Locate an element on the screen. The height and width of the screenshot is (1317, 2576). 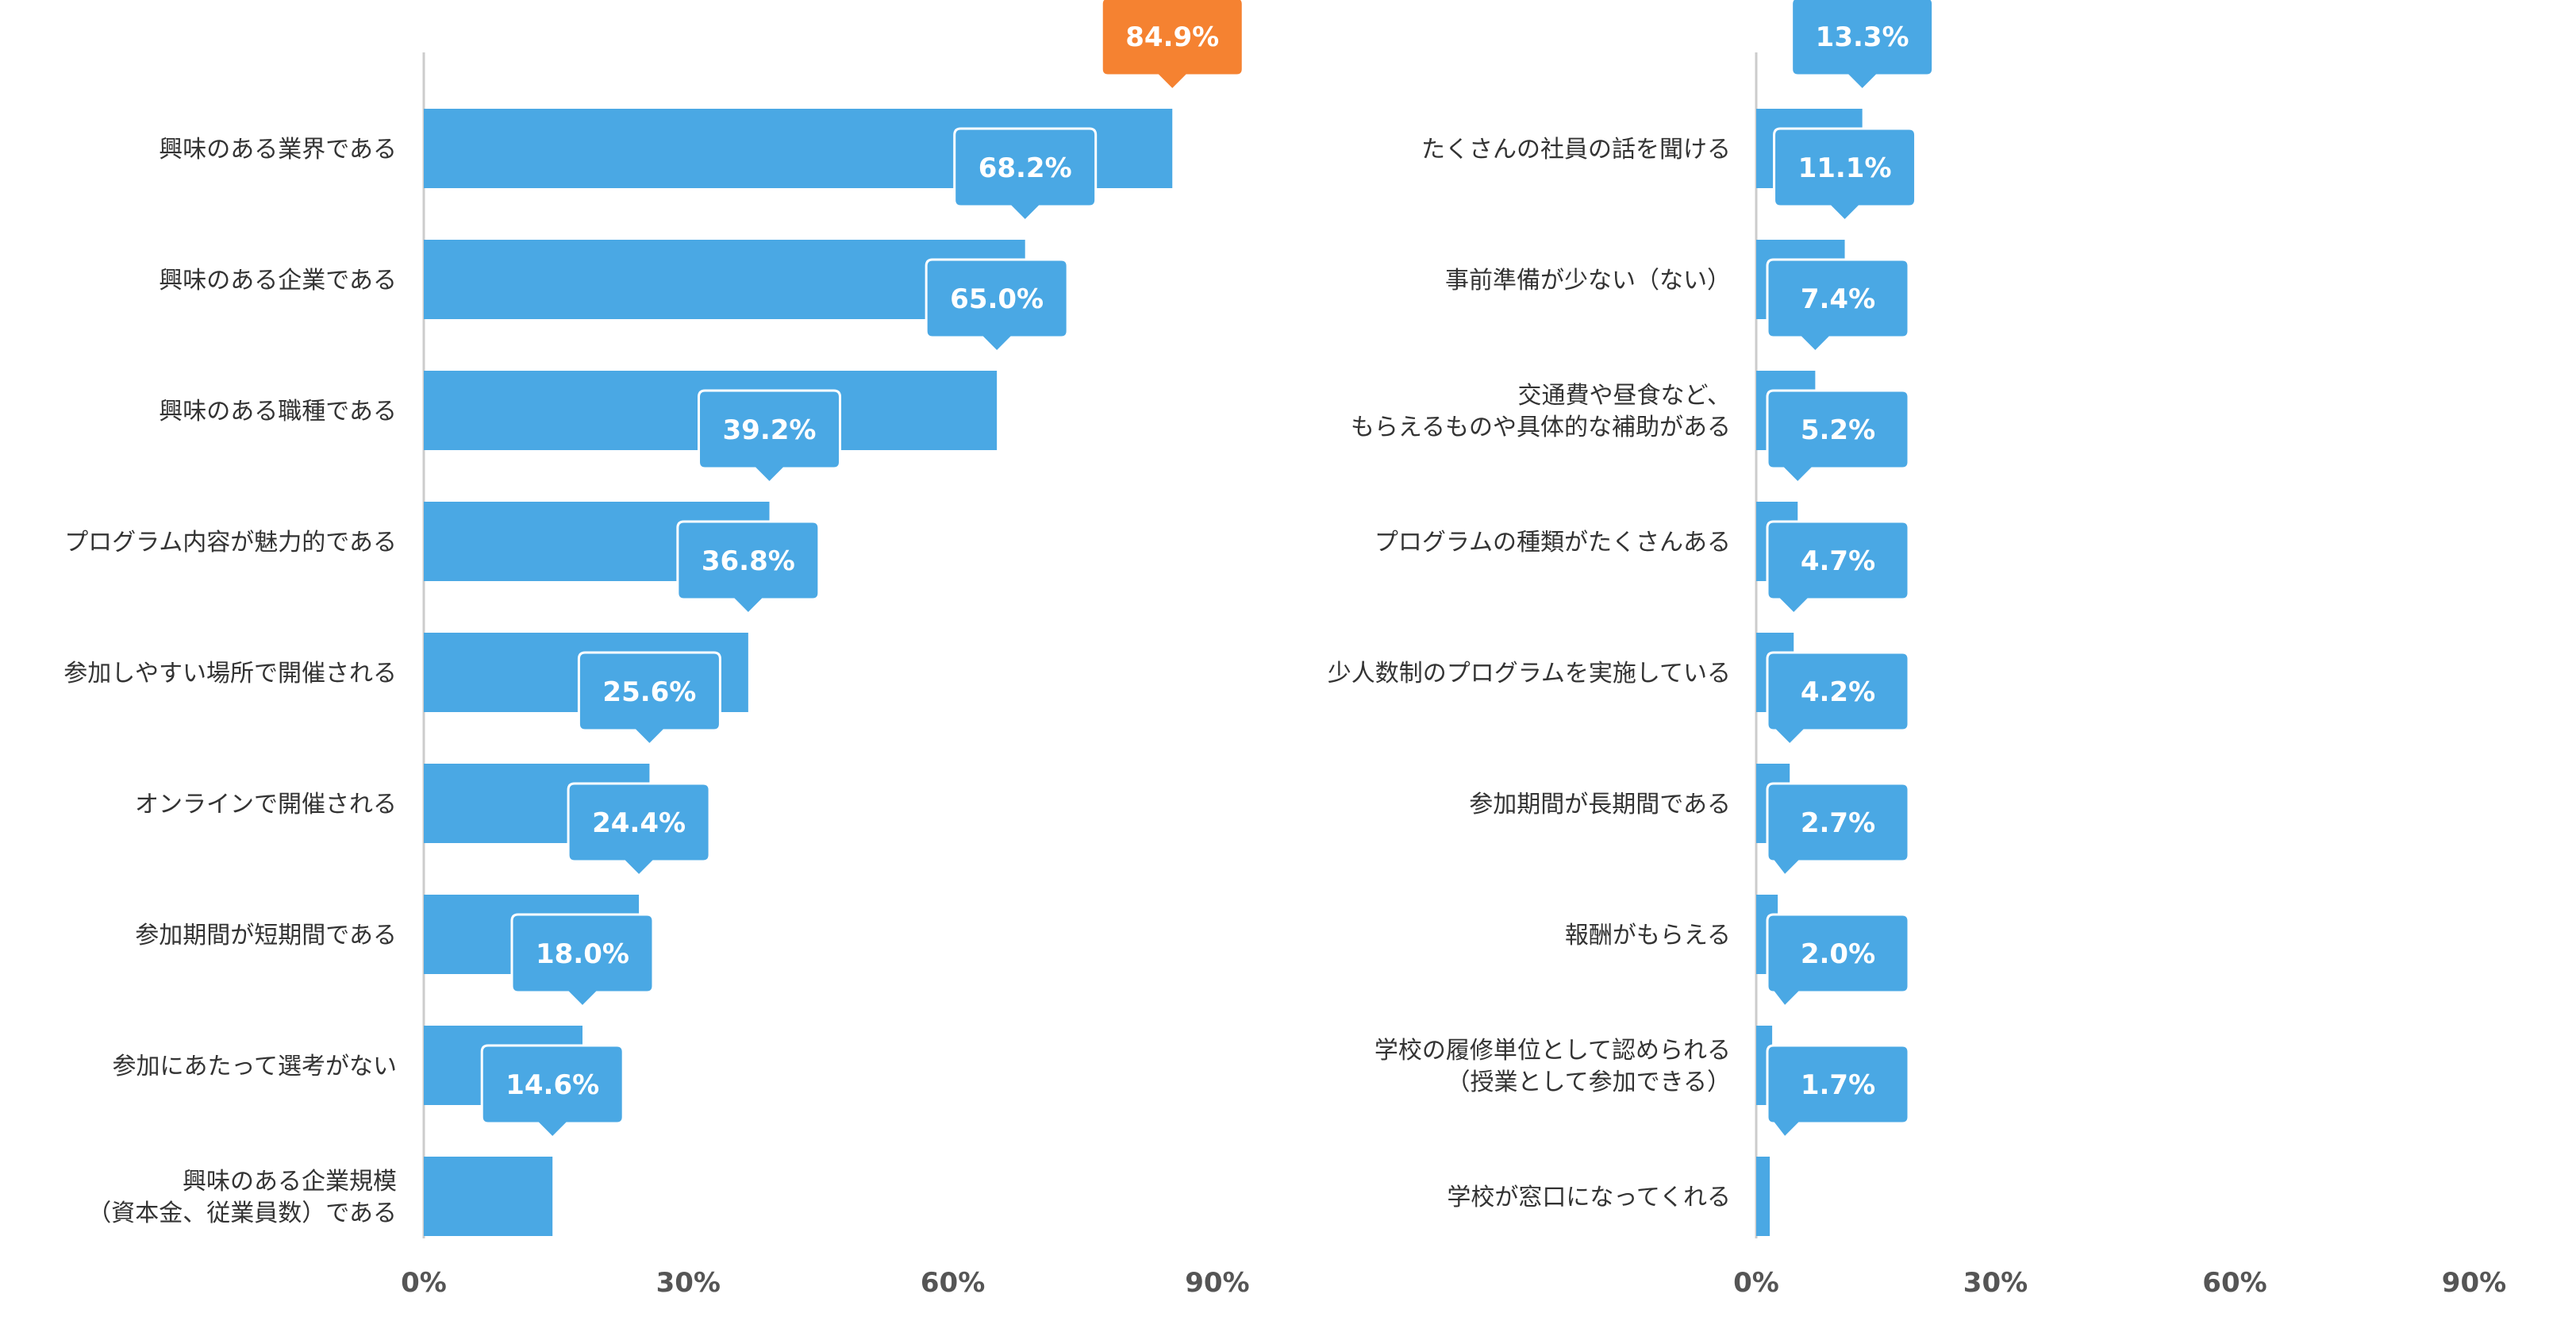
category-label: 興味のある企業である is located at coordinates (278, 281).